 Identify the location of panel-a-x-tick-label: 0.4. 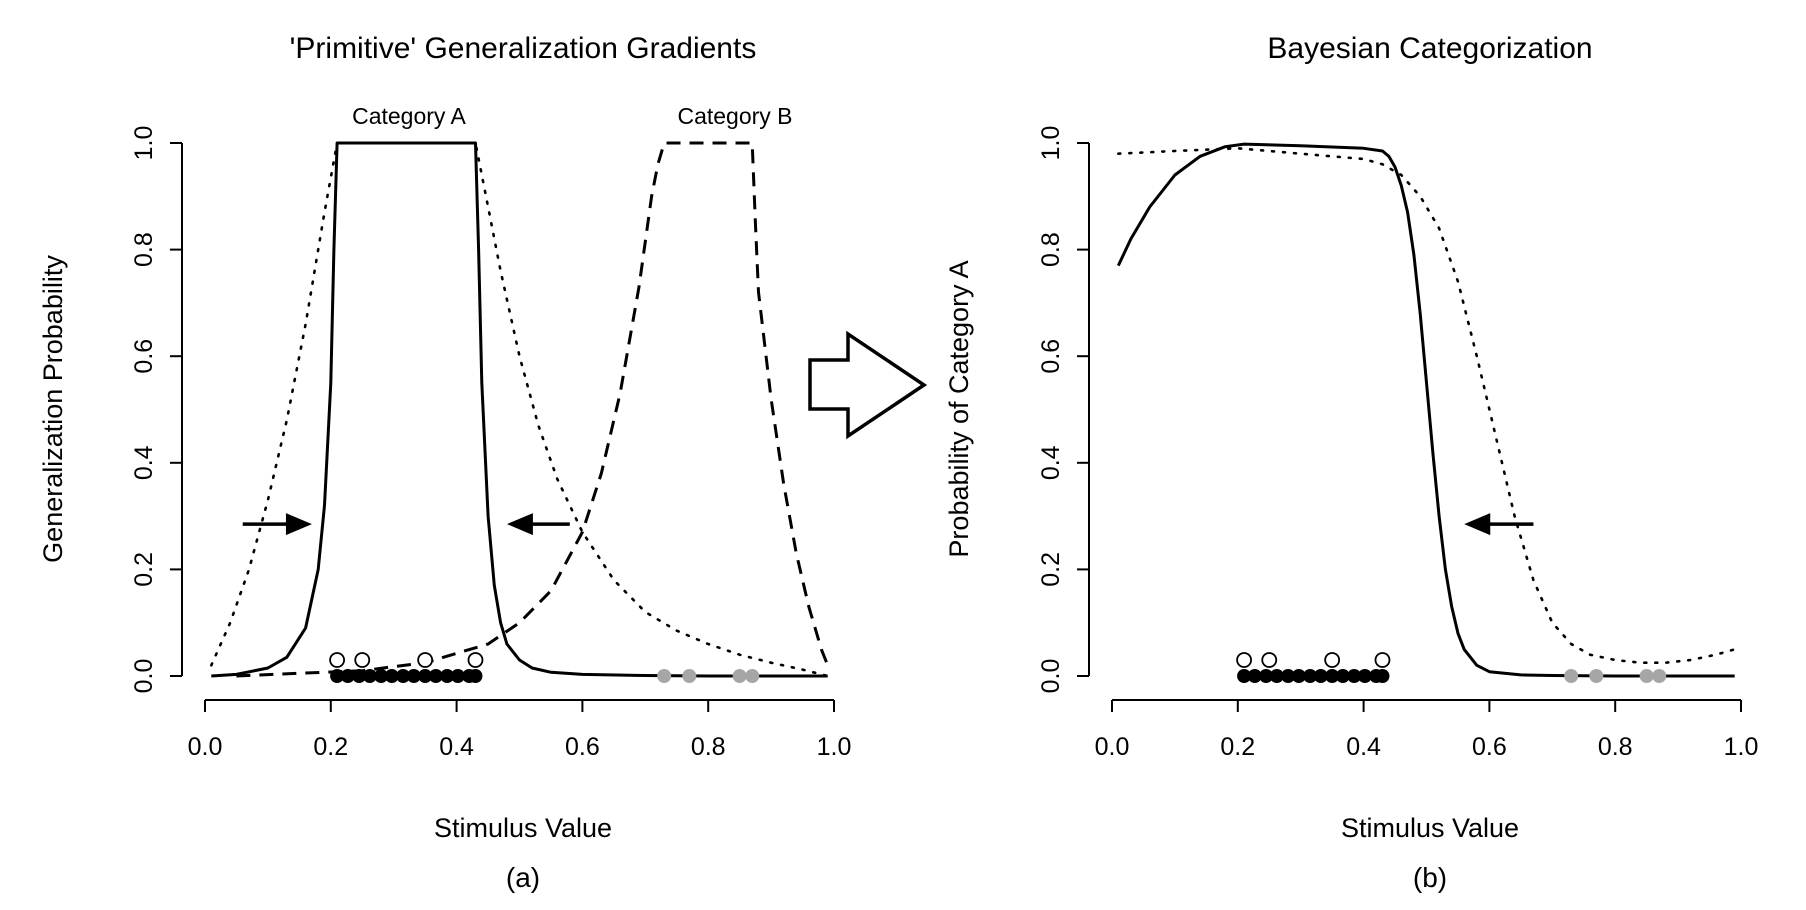
(456, 747).